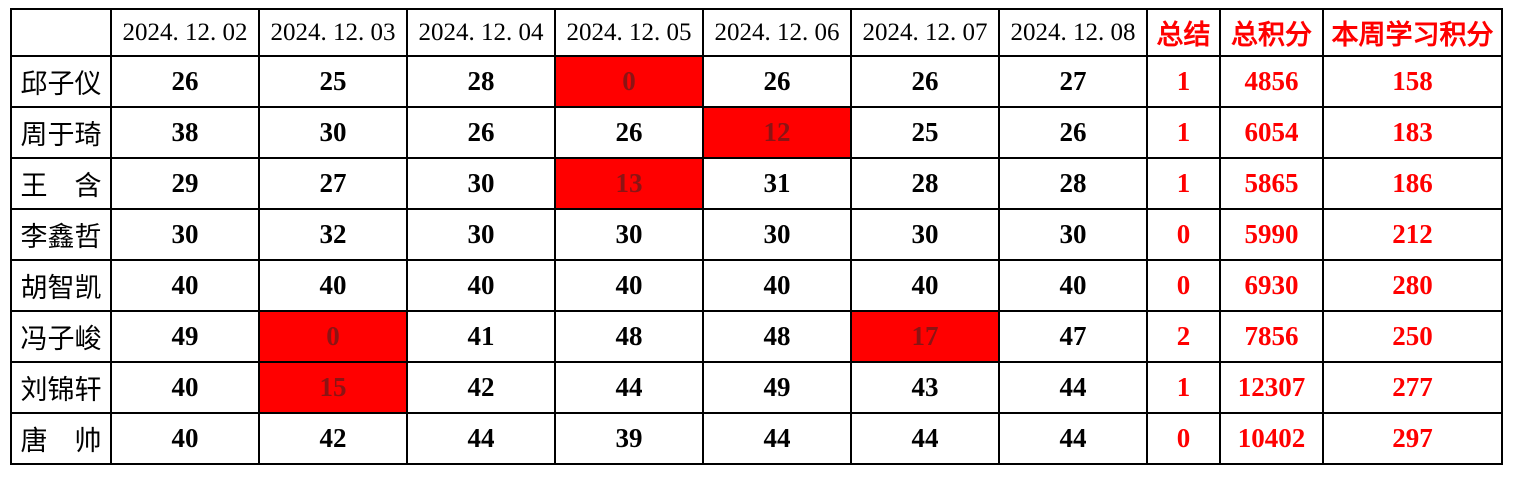  Describe the element at coordinates (1412, 183) in the screenshot. I see `week-points-cell: 186` at that location.